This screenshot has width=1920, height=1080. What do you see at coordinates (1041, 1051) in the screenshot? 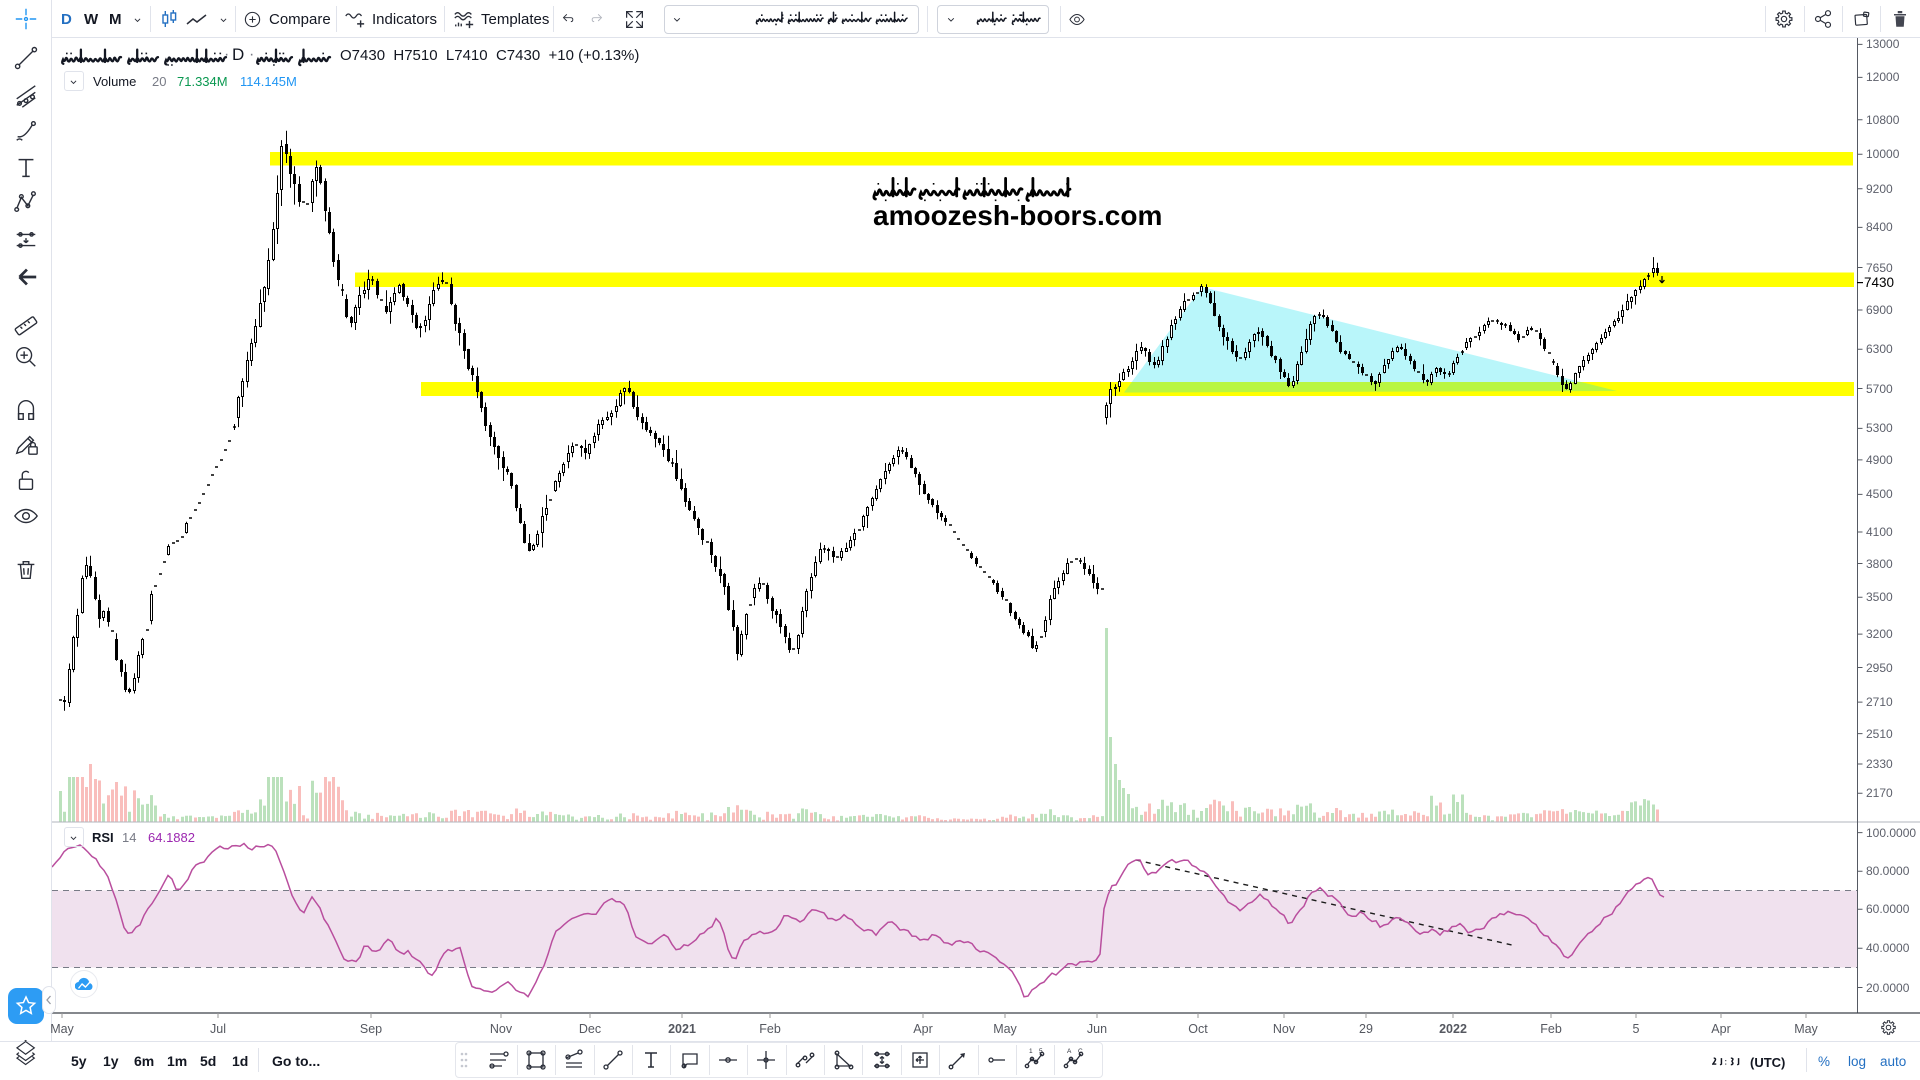
I see `svg-text: 5` at bounding box center [1041, 1051].